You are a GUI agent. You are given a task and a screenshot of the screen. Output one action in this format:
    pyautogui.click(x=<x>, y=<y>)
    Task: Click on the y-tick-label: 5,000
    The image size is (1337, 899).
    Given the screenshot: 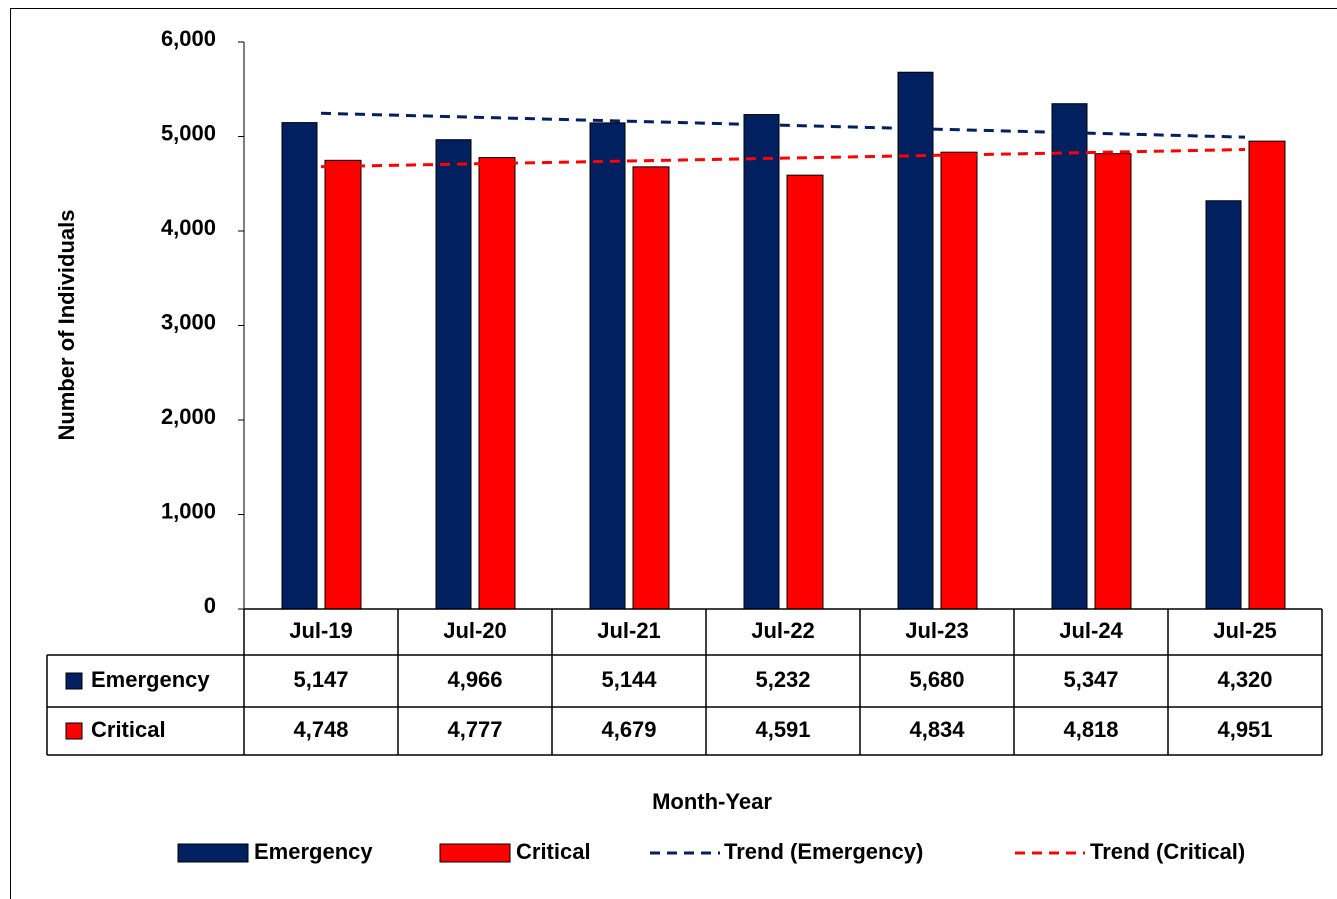 What is the action you would take?
    pyautogui.click(x=188, y=132)
    